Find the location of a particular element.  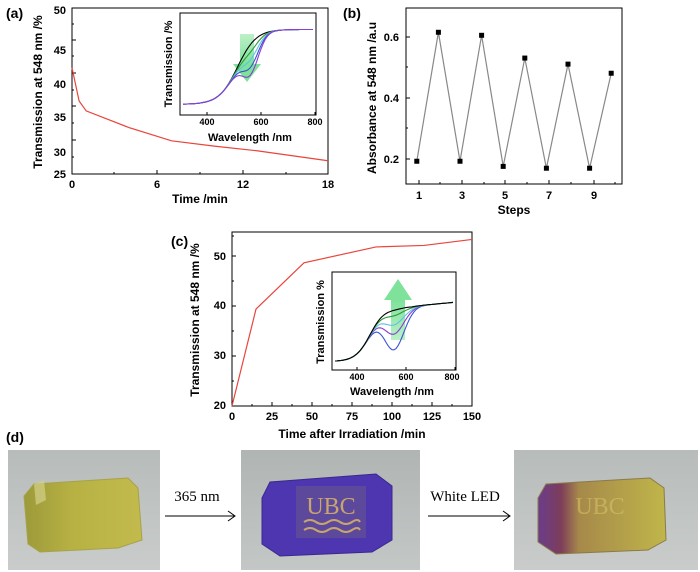

a-x-axis-title: Time /min is located at coordinates (200, 199).